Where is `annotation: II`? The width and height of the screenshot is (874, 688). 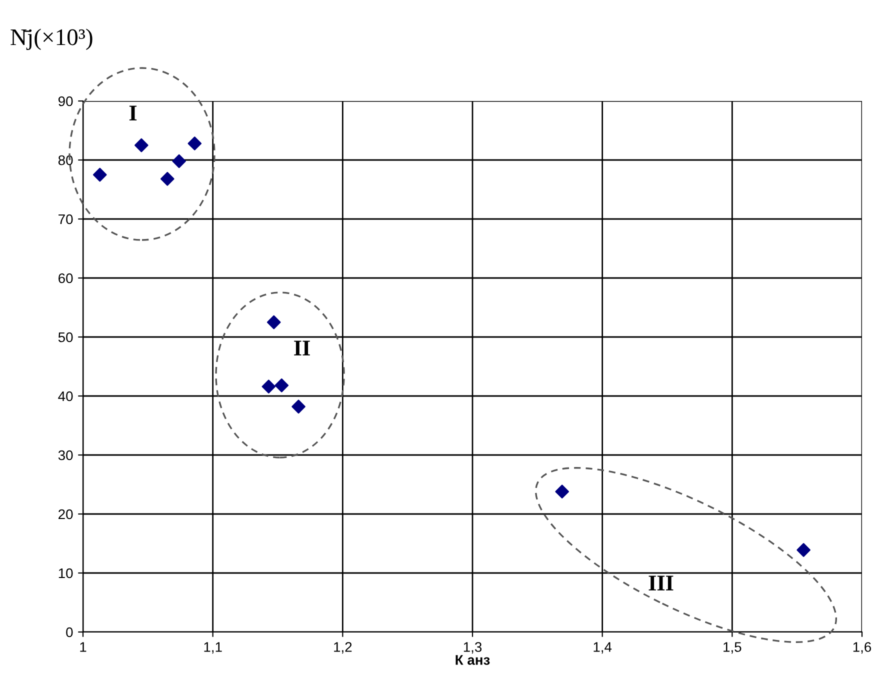 annotation: II is located at coordinates (302, 348).